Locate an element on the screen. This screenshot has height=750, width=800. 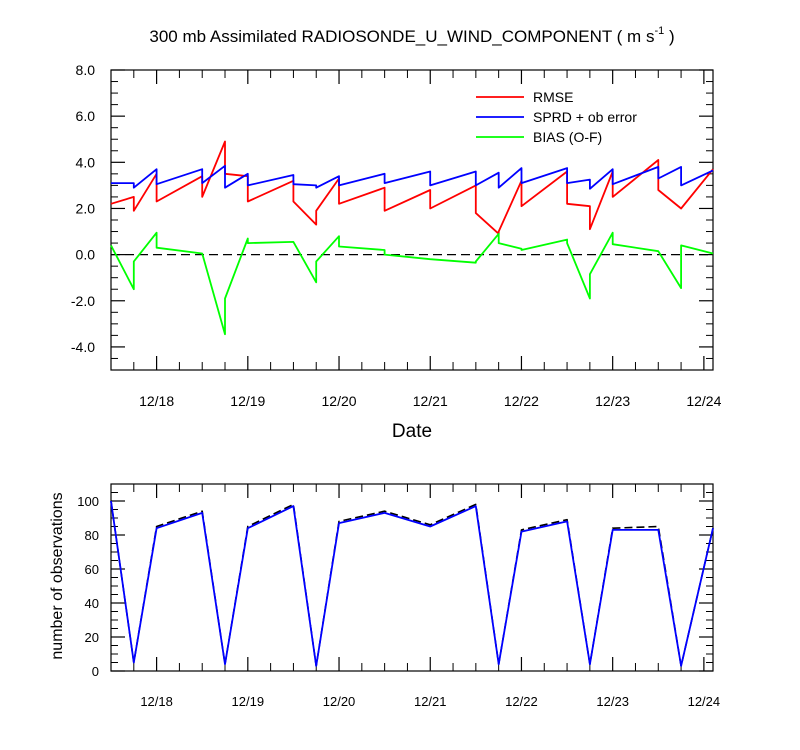
chart-title-end: ) is located at coordinates (669, 36).